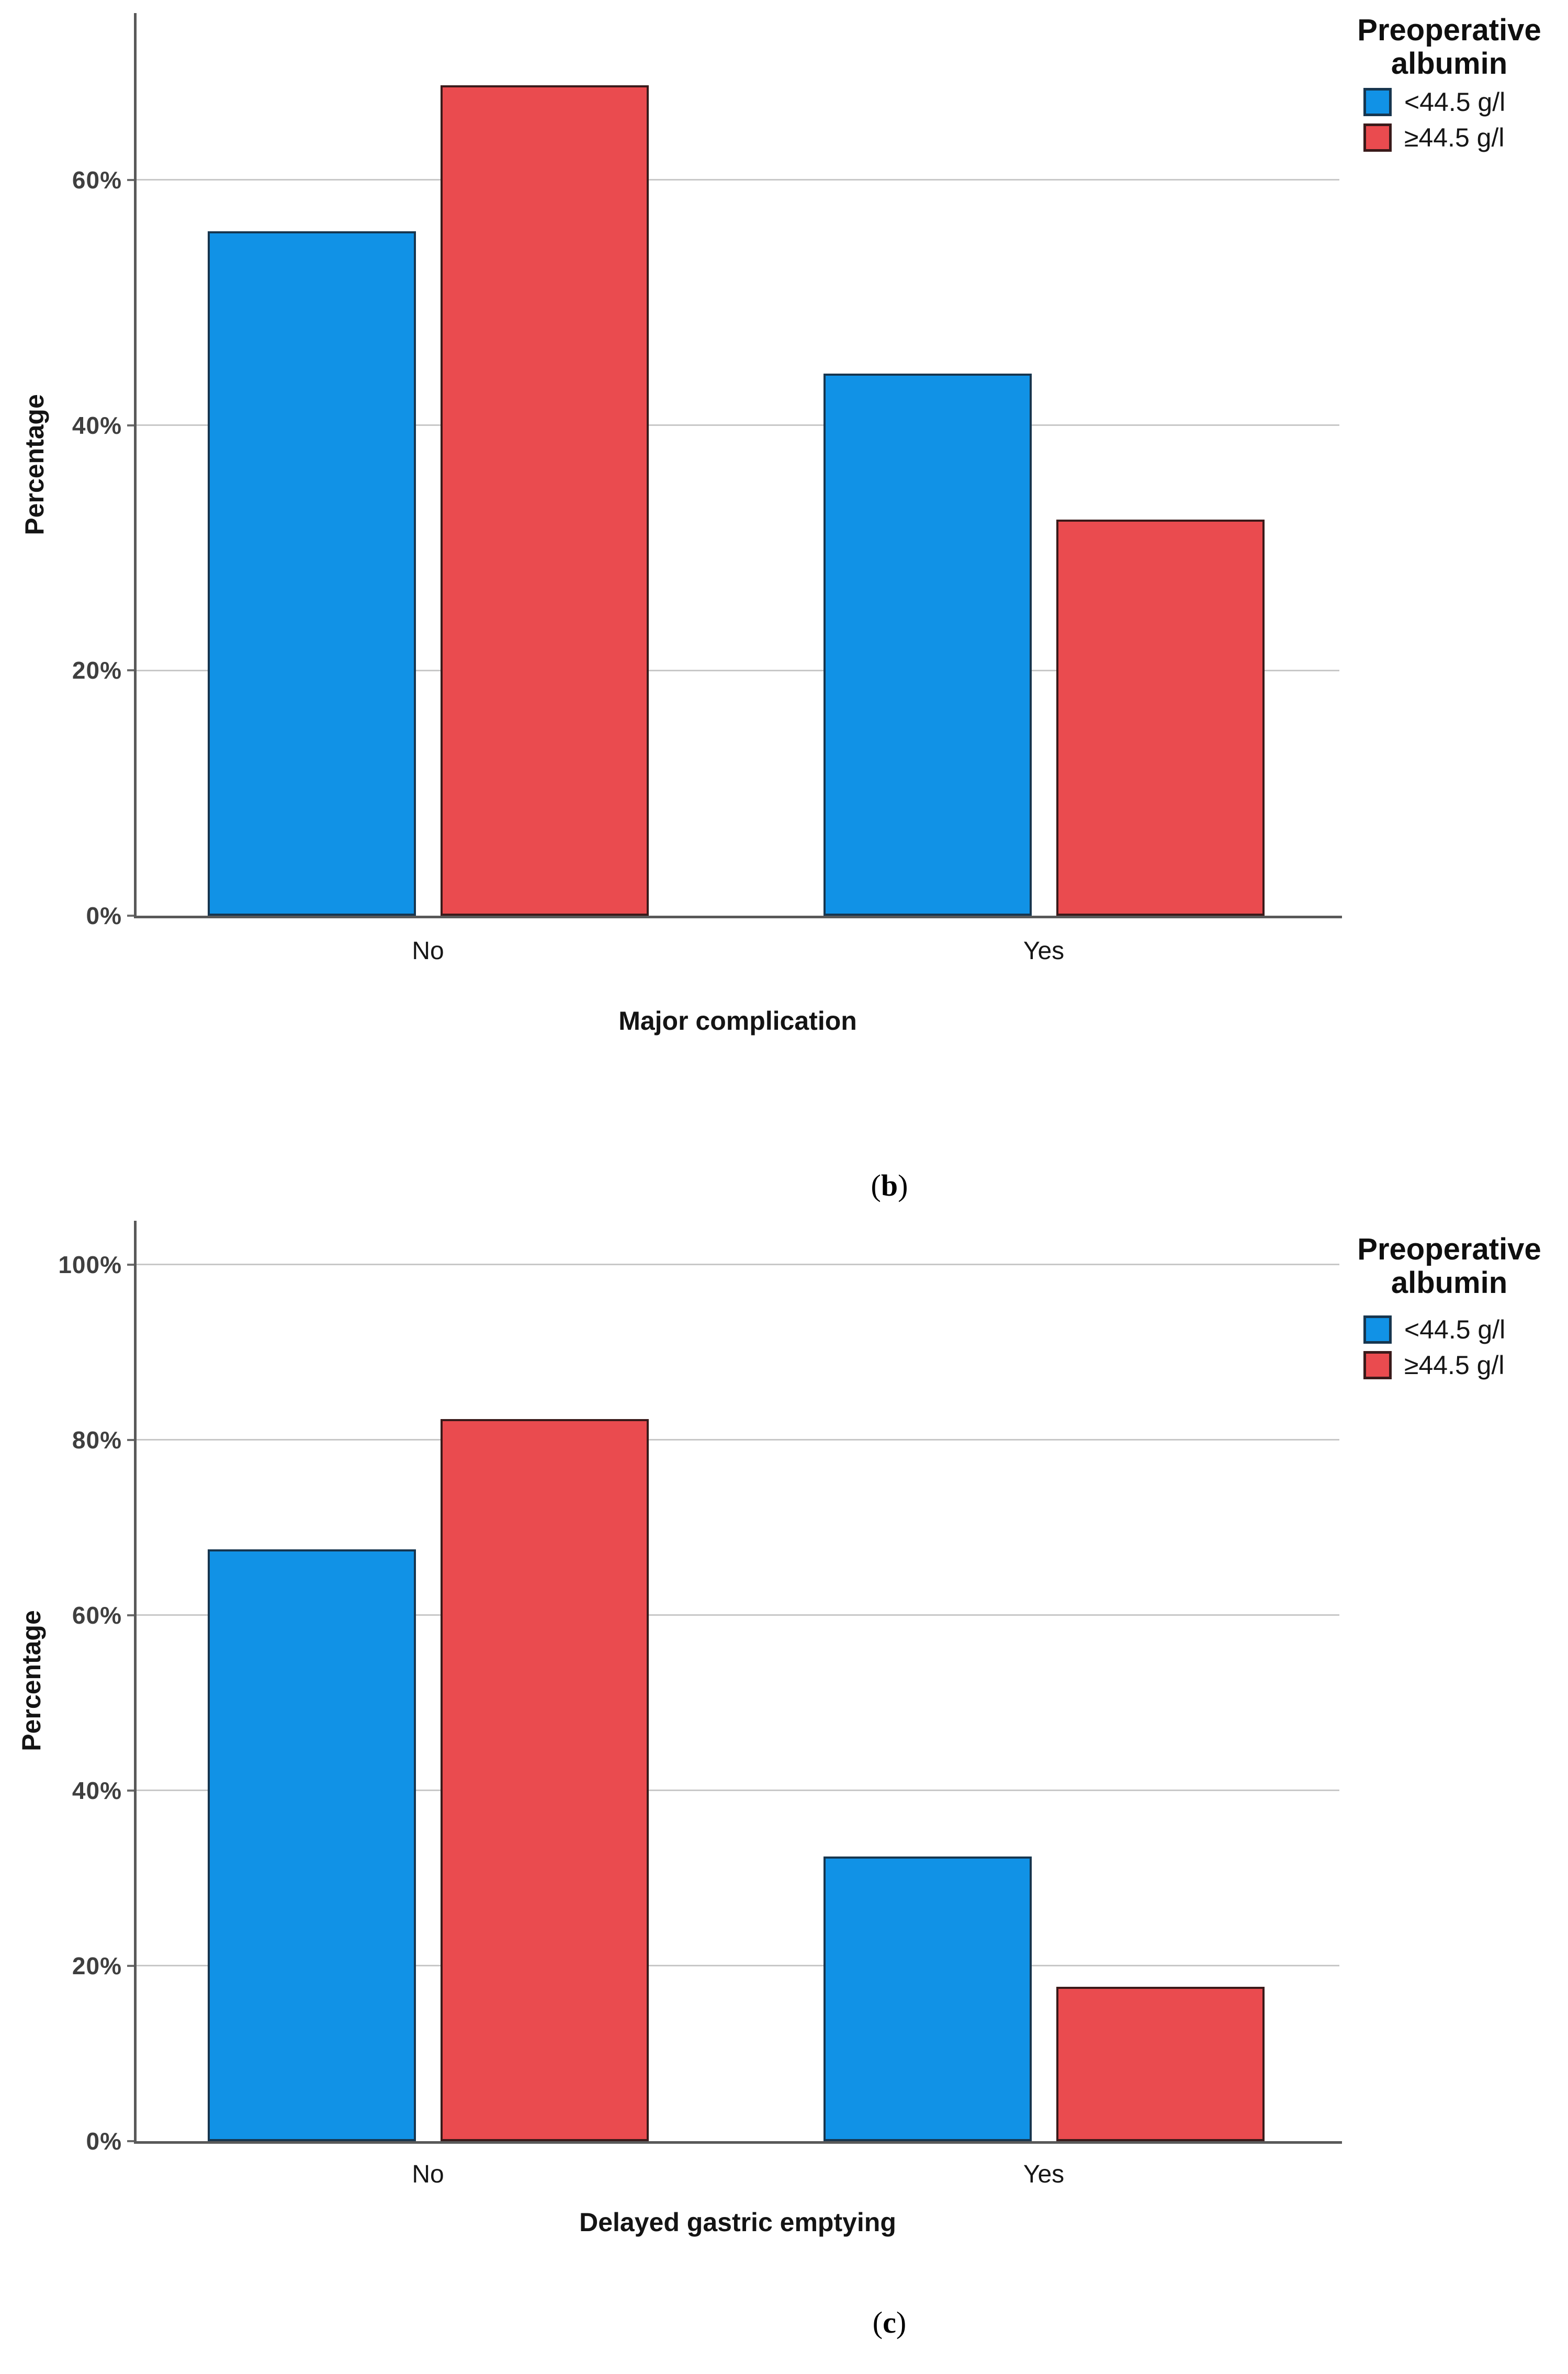 The height and width of the screenshot is (2374, 1568). What do you see at coordinates (1377, 1365) in the screenshot?
I see `legend-swatch-c-series2` at bounding box center [1377, 1365].